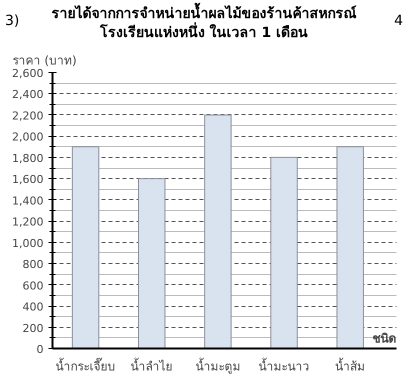 This screenshot has height=388, width=410. What do you see at coordinates (33, 328) in the screenshot?
I see `y-tick-label: 200` at bounding box center [33, 328].